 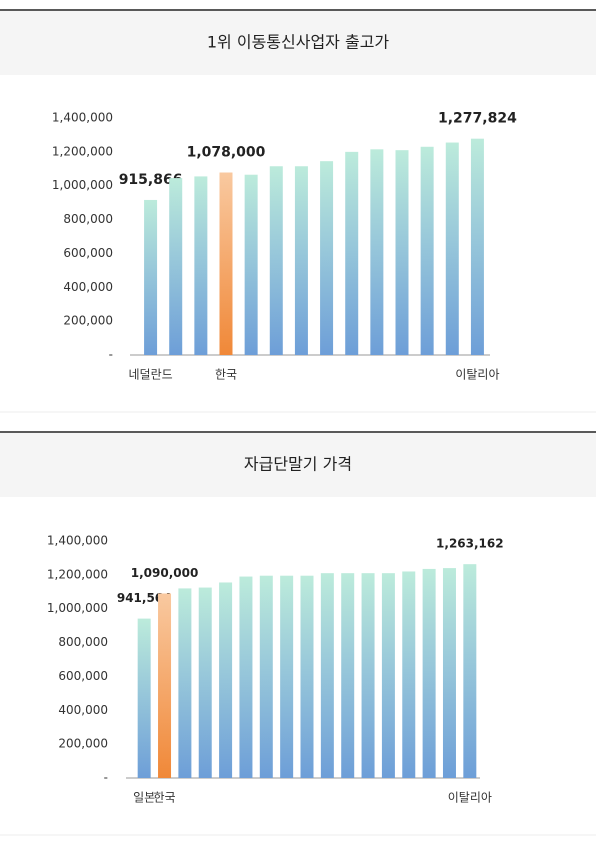 I want to click on value-label: 1,277,824, so click(x=477, y=119).